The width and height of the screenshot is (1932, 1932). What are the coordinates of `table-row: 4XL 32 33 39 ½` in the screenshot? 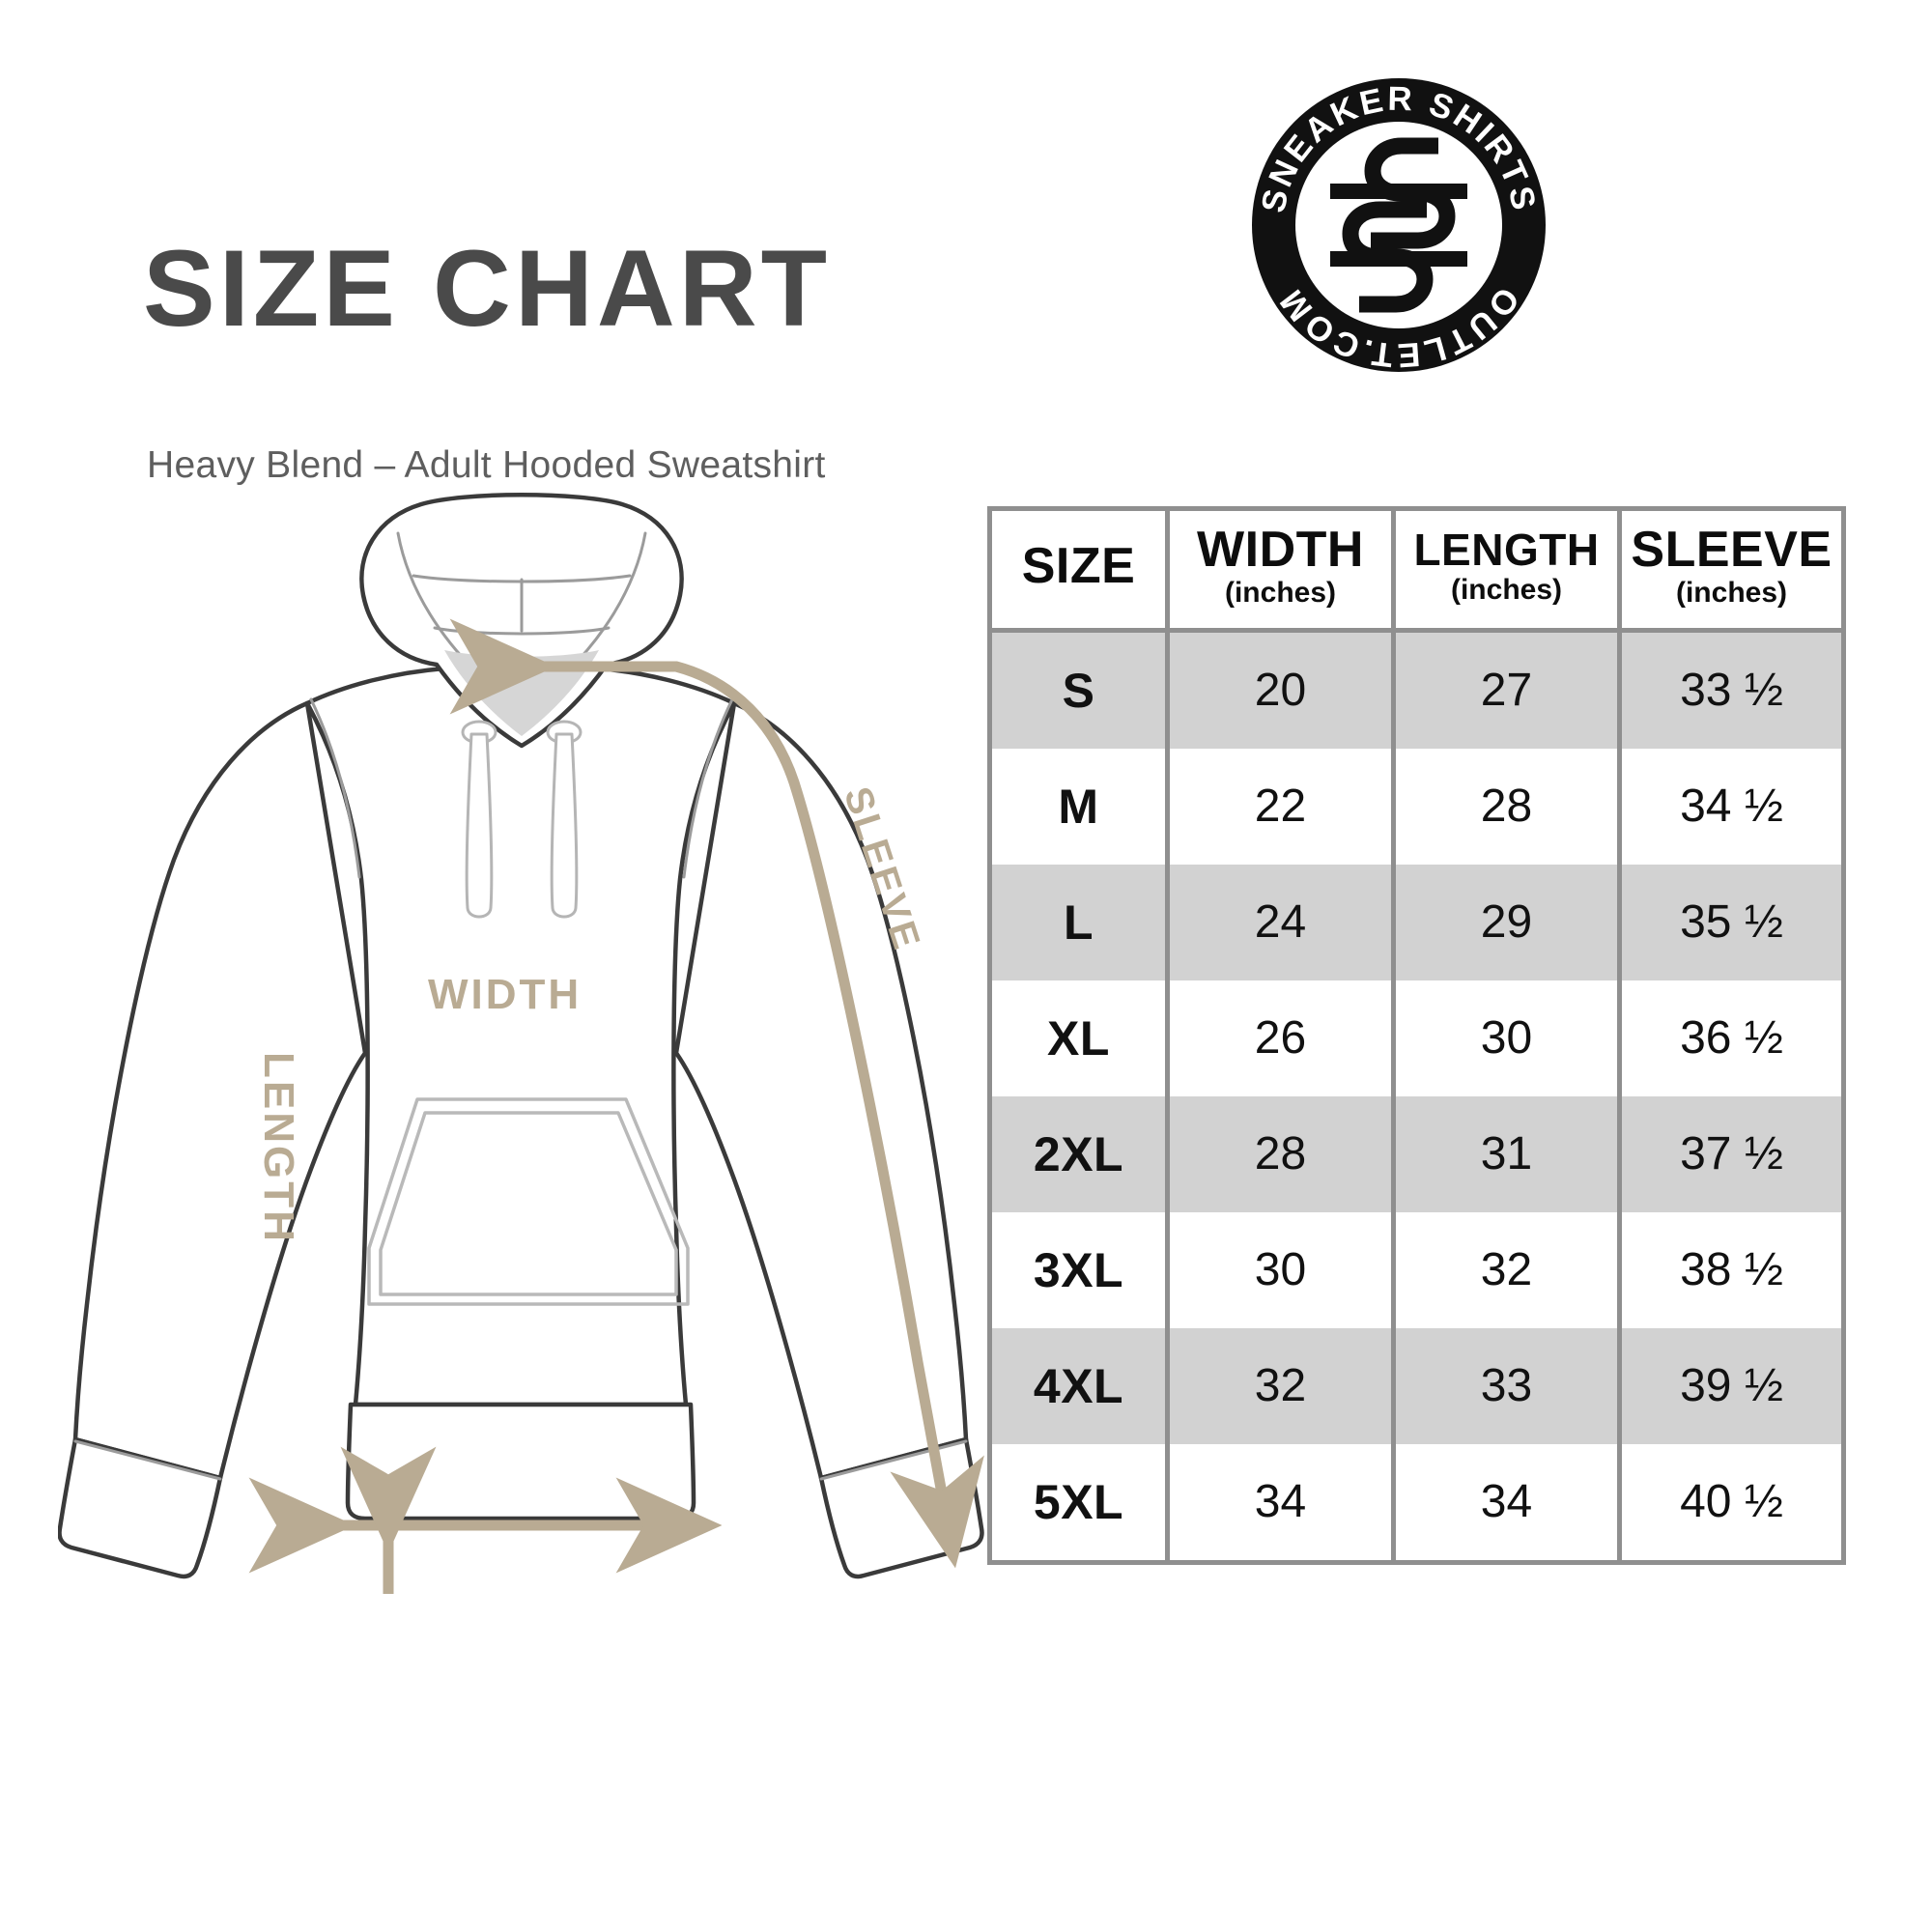 It's located at (1416, 1385).